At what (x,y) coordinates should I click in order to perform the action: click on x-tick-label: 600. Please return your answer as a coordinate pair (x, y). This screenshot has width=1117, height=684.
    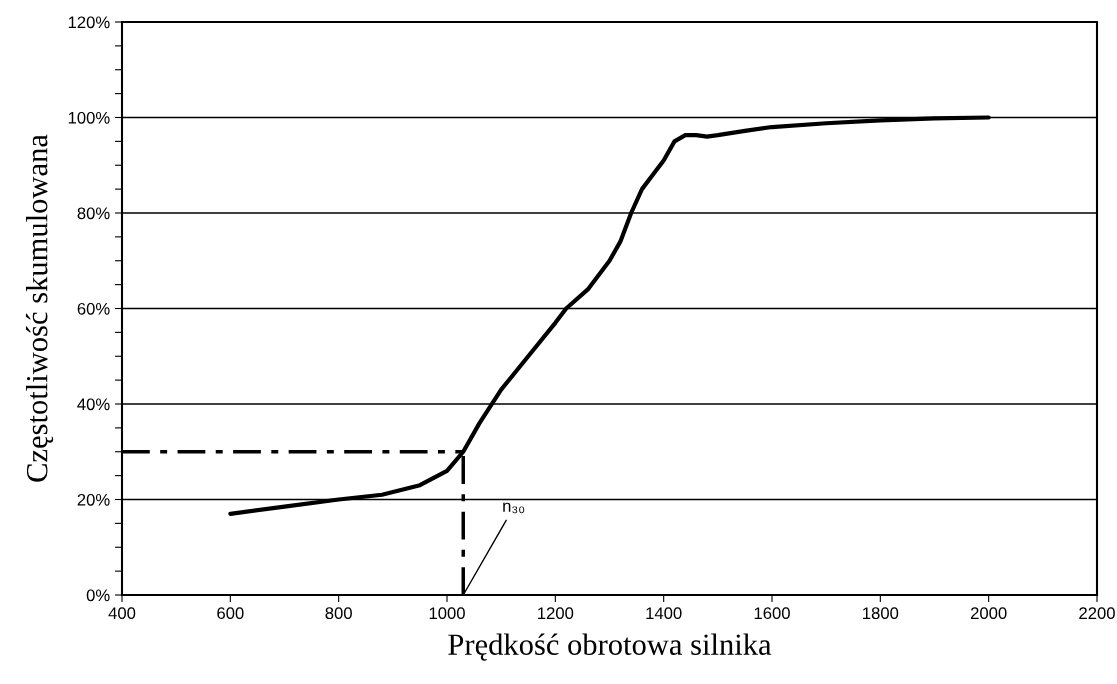
    Looking at the image, I should click on (230, 613).